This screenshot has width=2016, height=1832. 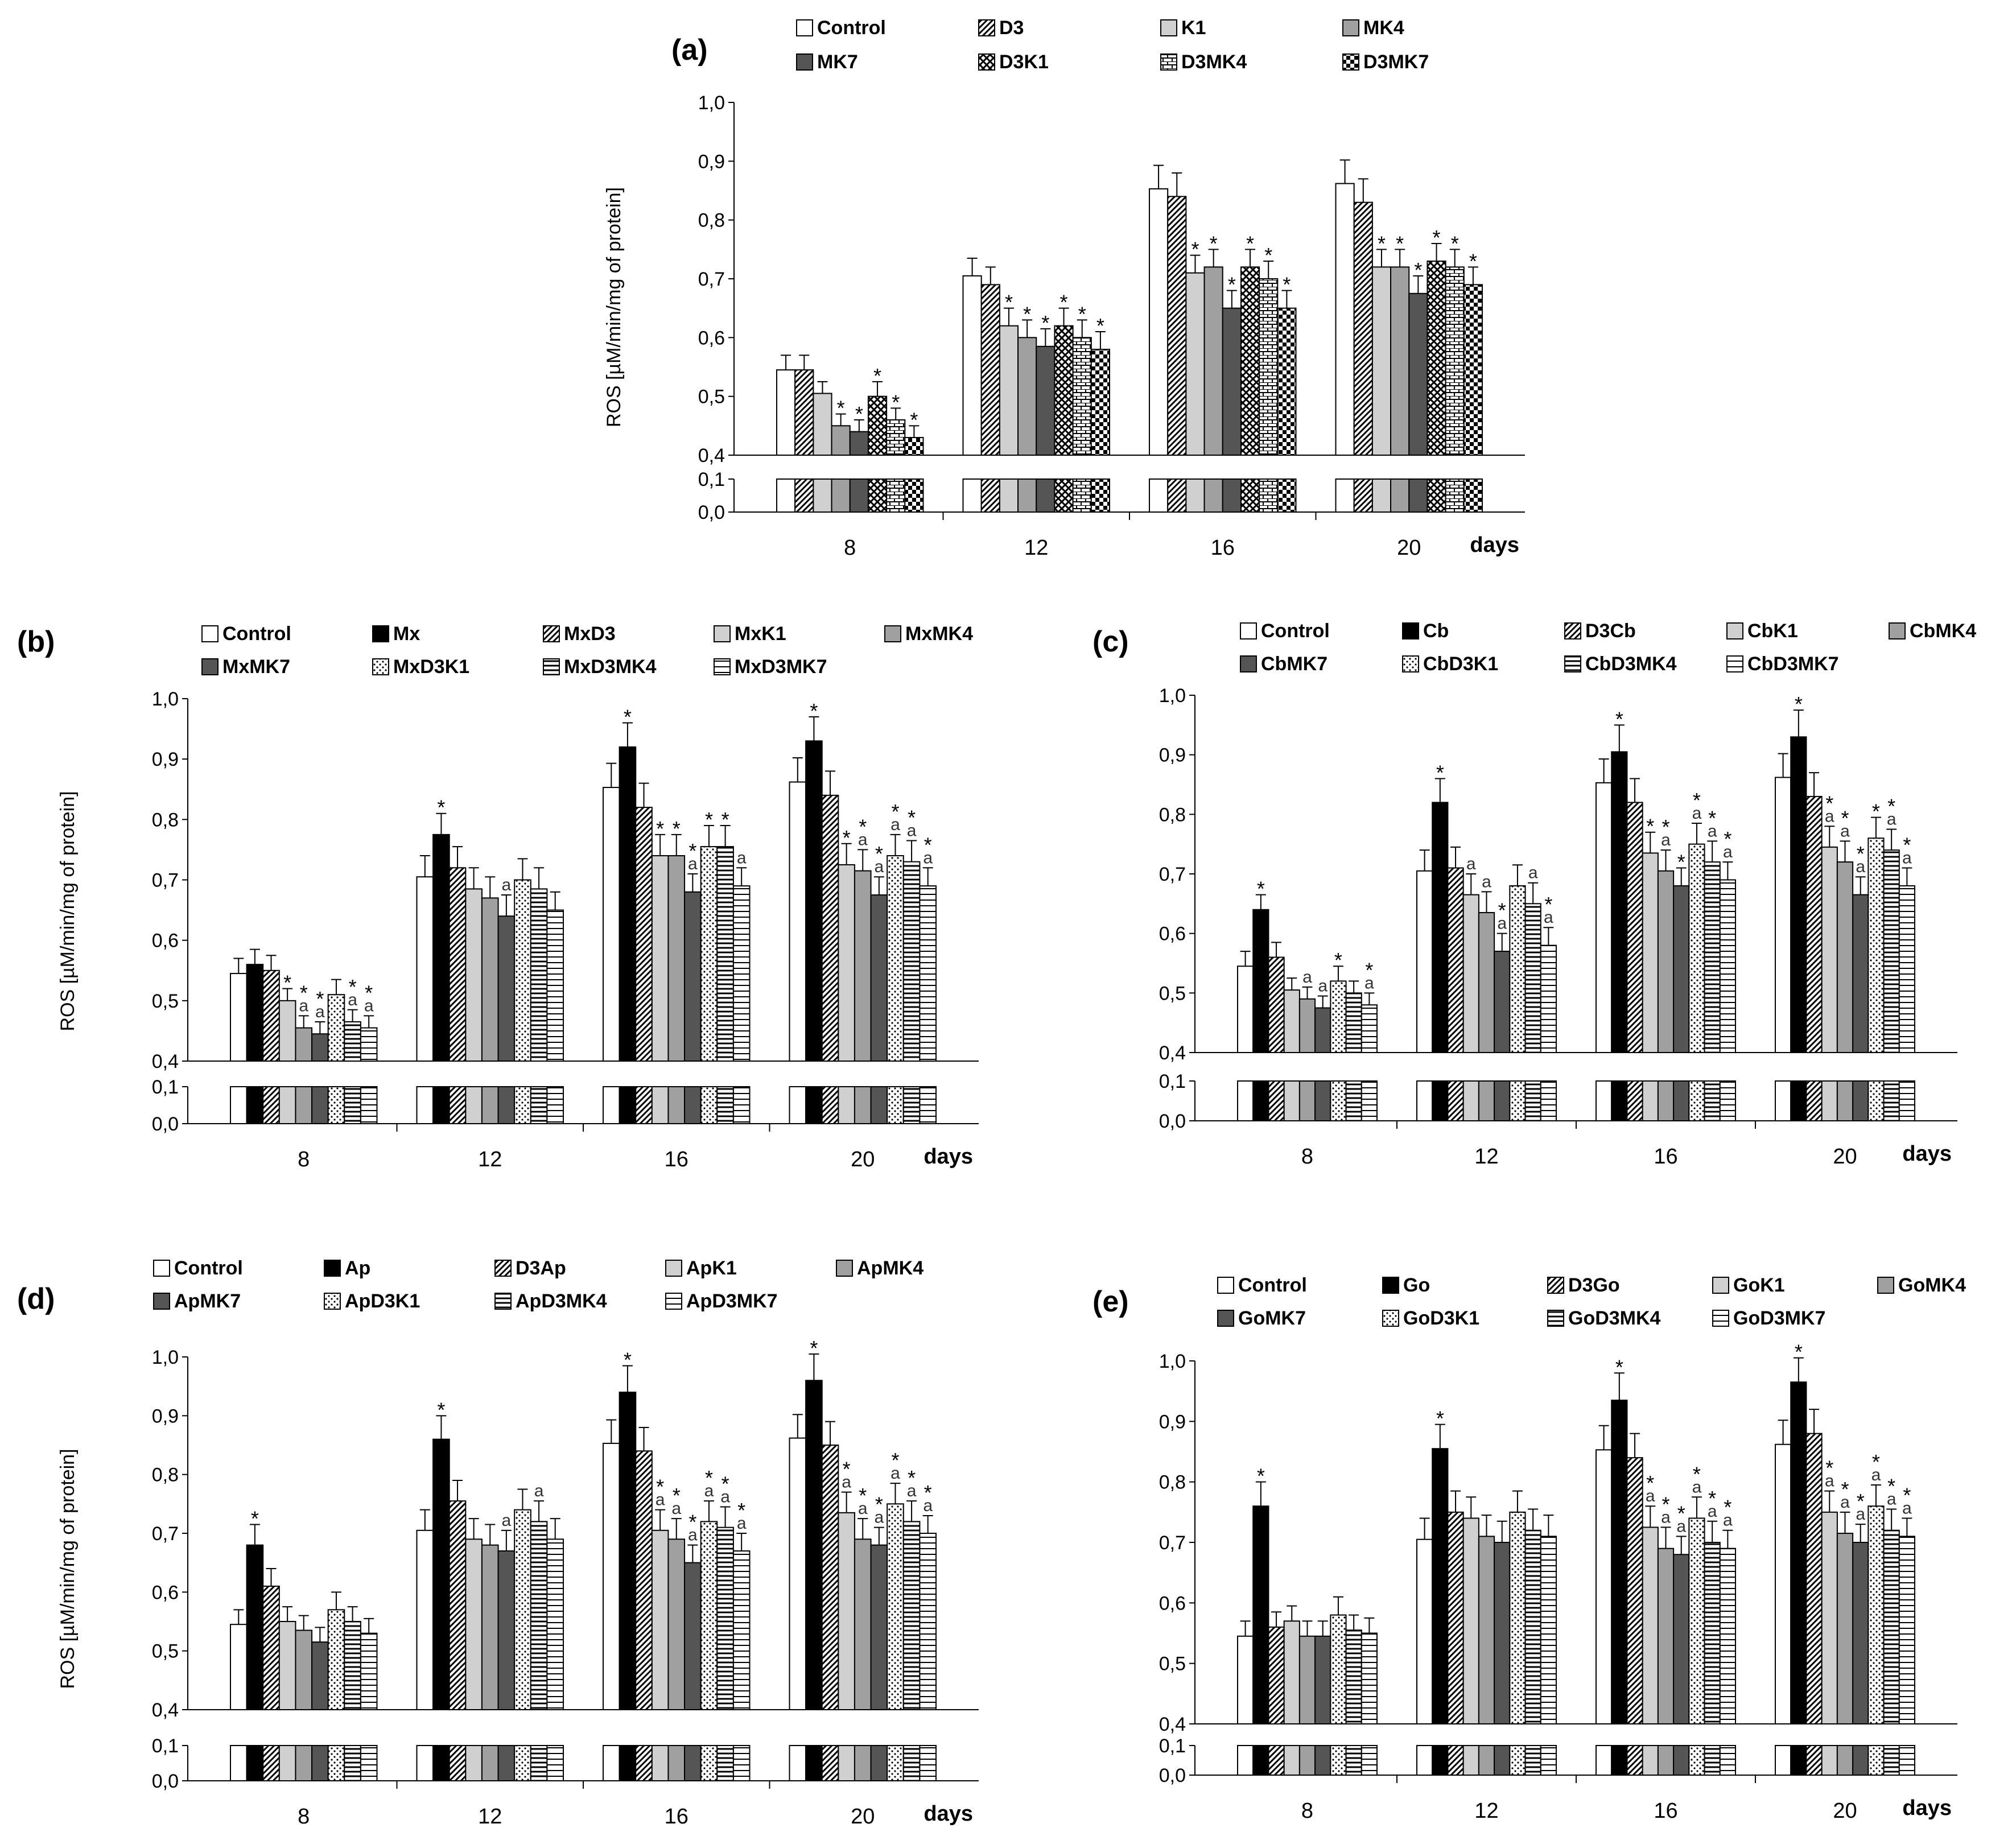 I want to click on y-tick-label: 1,0, so click(x=165, y=1357).